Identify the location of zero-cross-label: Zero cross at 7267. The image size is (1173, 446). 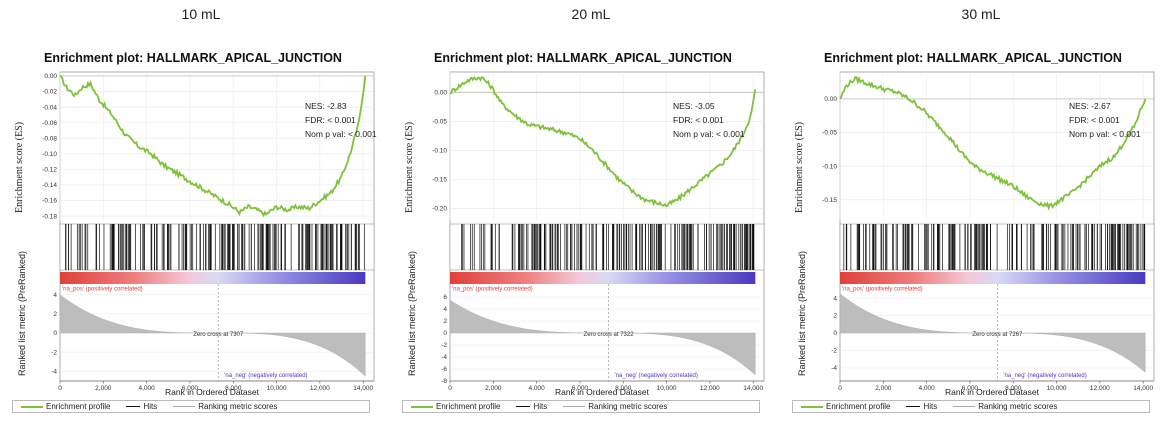
(997, 335).